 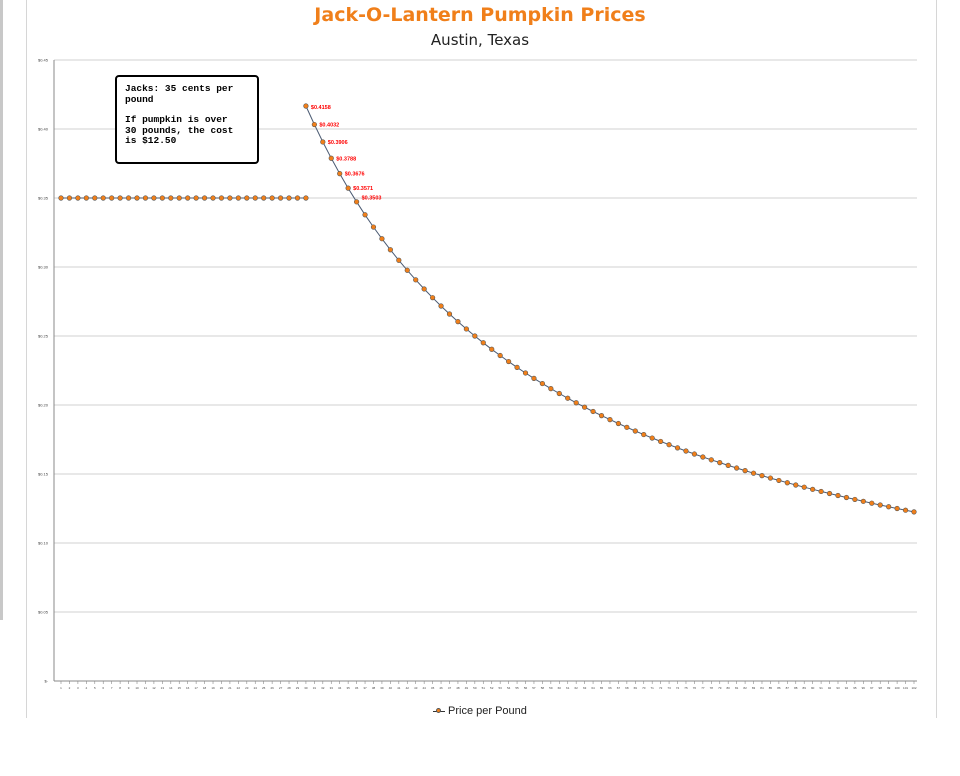 What do you see at coordinates (408, 688) in the screenshot?
I see `x-tick-label: 42` at bounding box center [408, 688].